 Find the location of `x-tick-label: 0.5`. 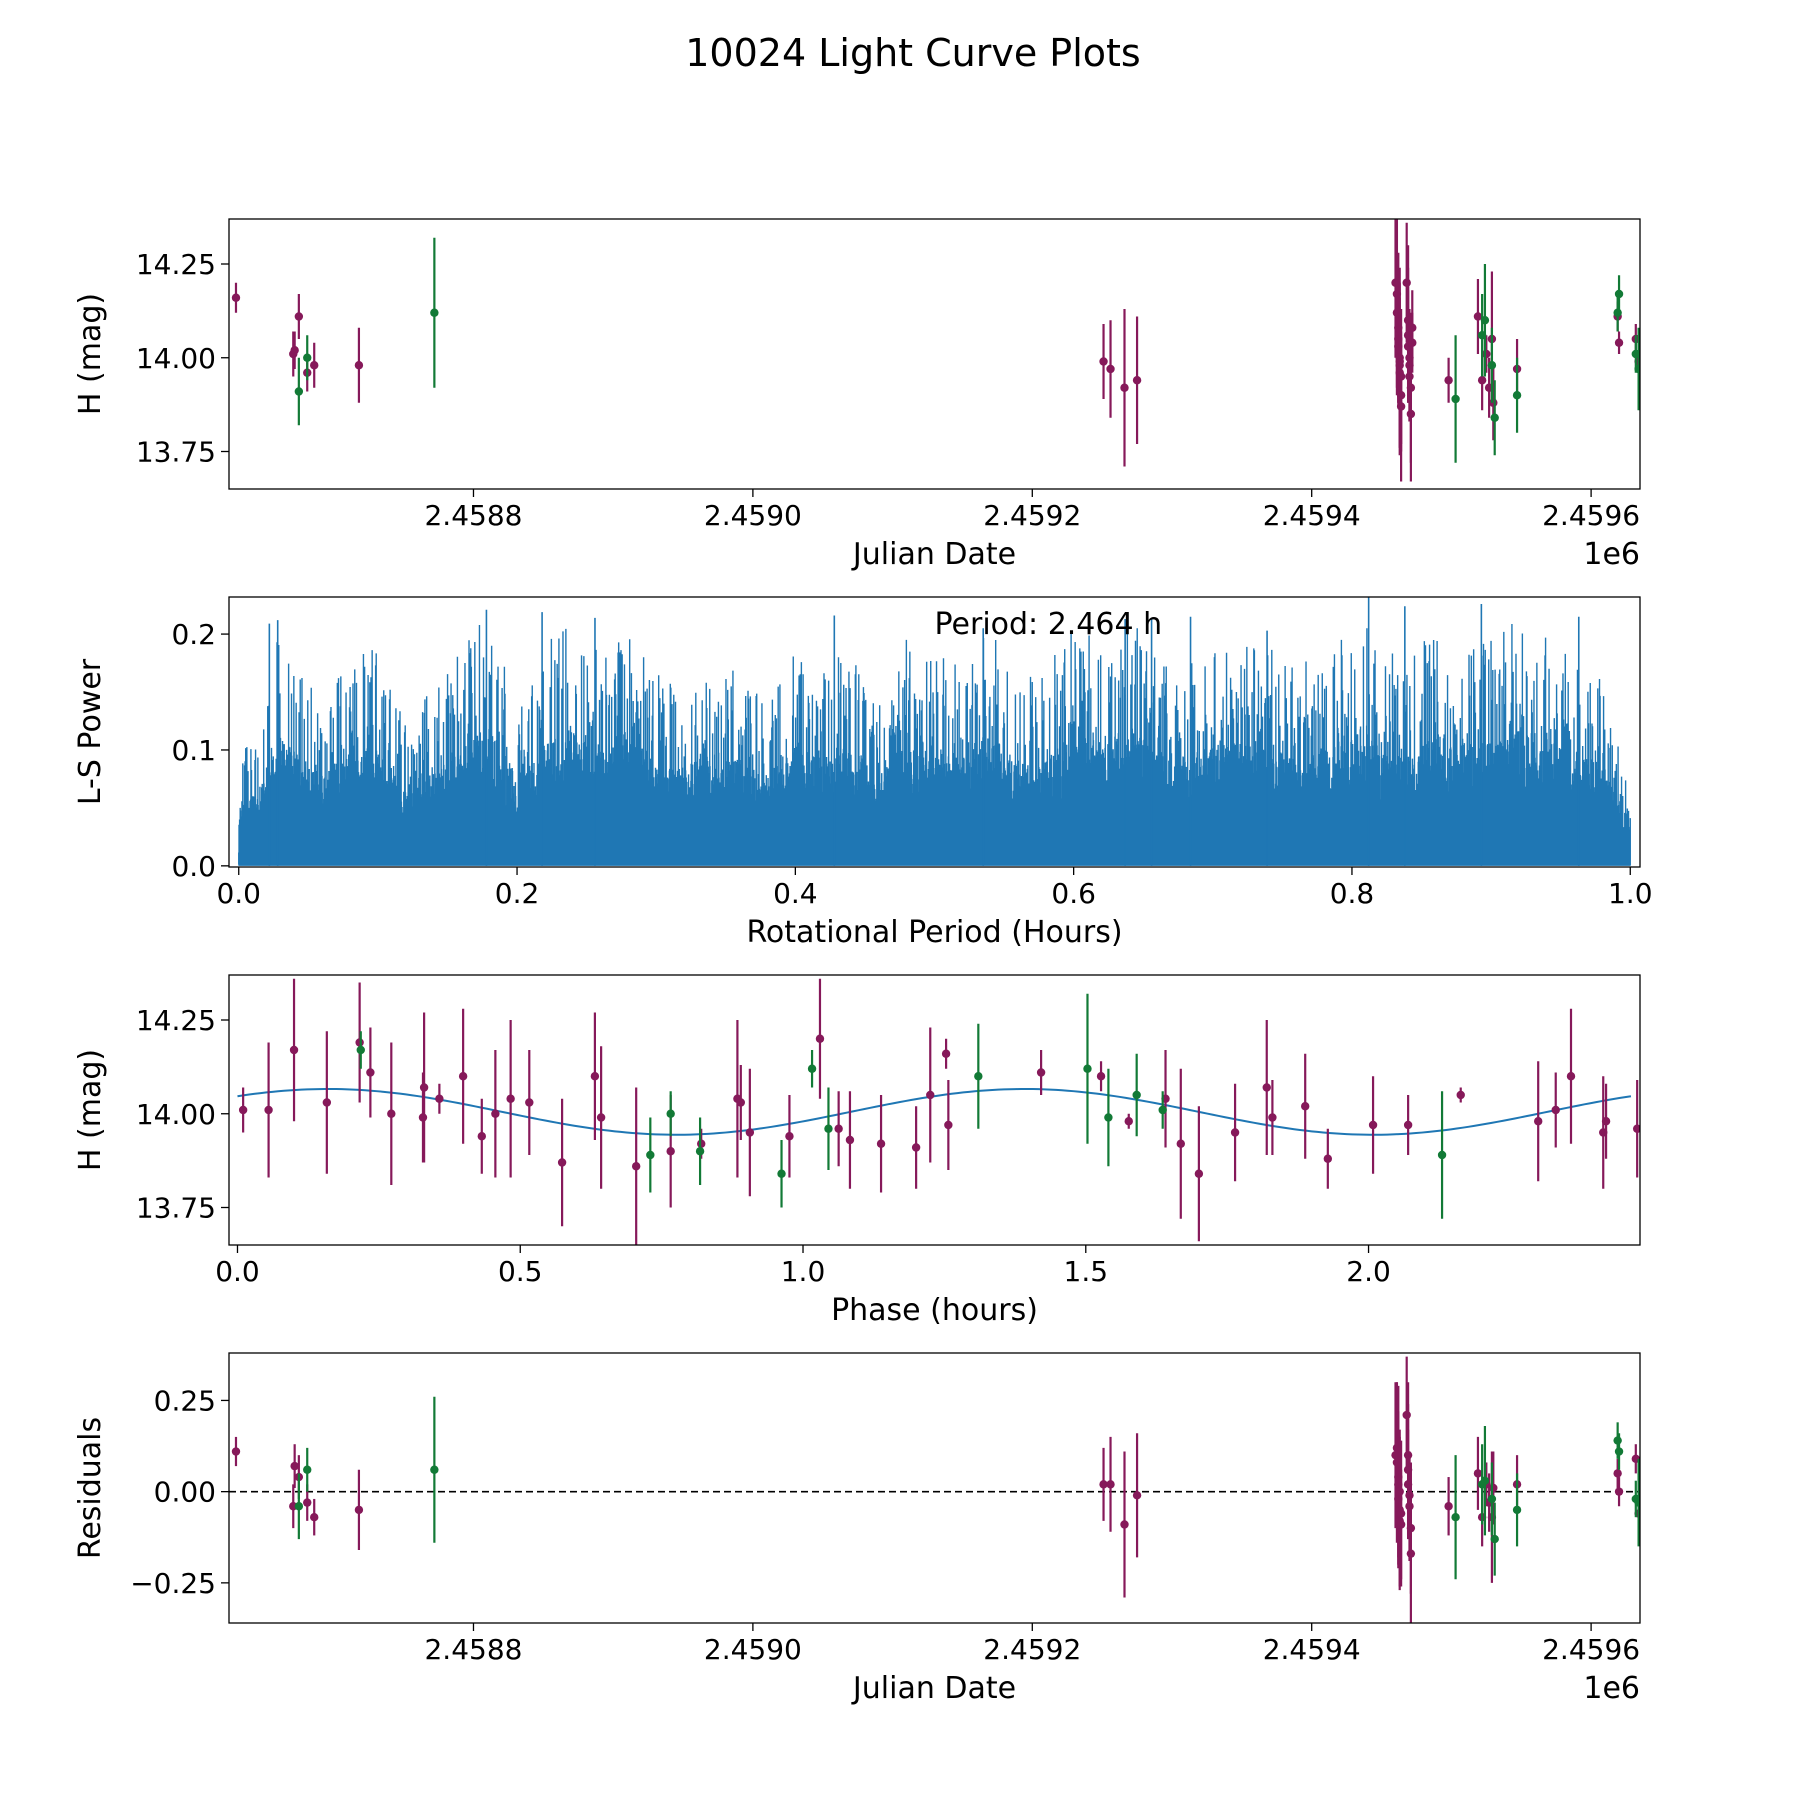

x-tick-label: 0.5 is located at coordinates (520, 1271).